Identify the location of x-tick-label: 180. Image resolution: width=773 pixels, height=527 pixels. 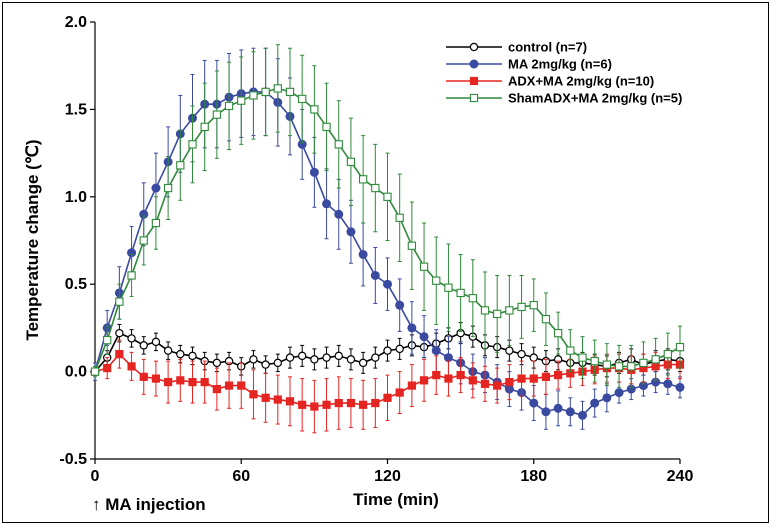
(533, 476).